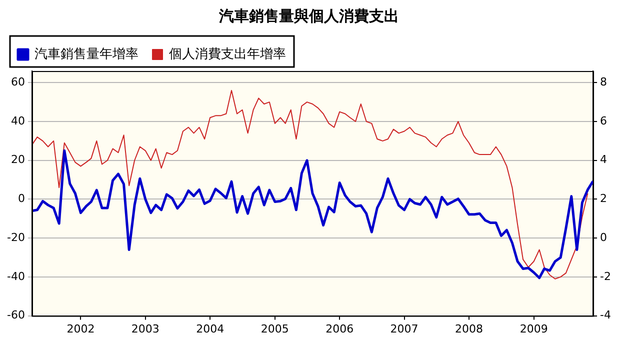  What do you see at coordinates (604, 82) in the screenshot?
I see `y2-tick-label: 8` at bounding box center [604, 82].